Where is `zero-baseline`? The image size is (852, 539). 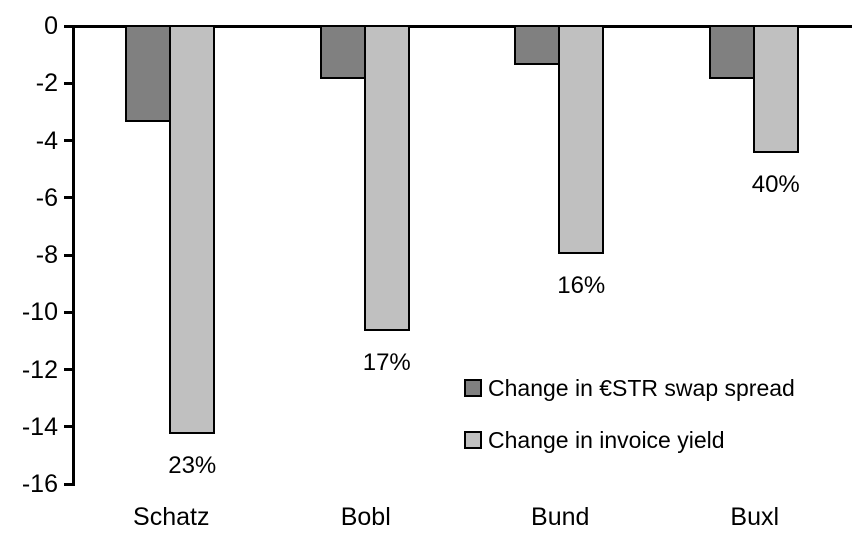 zero-baseline is located at coordinates (458, 26).